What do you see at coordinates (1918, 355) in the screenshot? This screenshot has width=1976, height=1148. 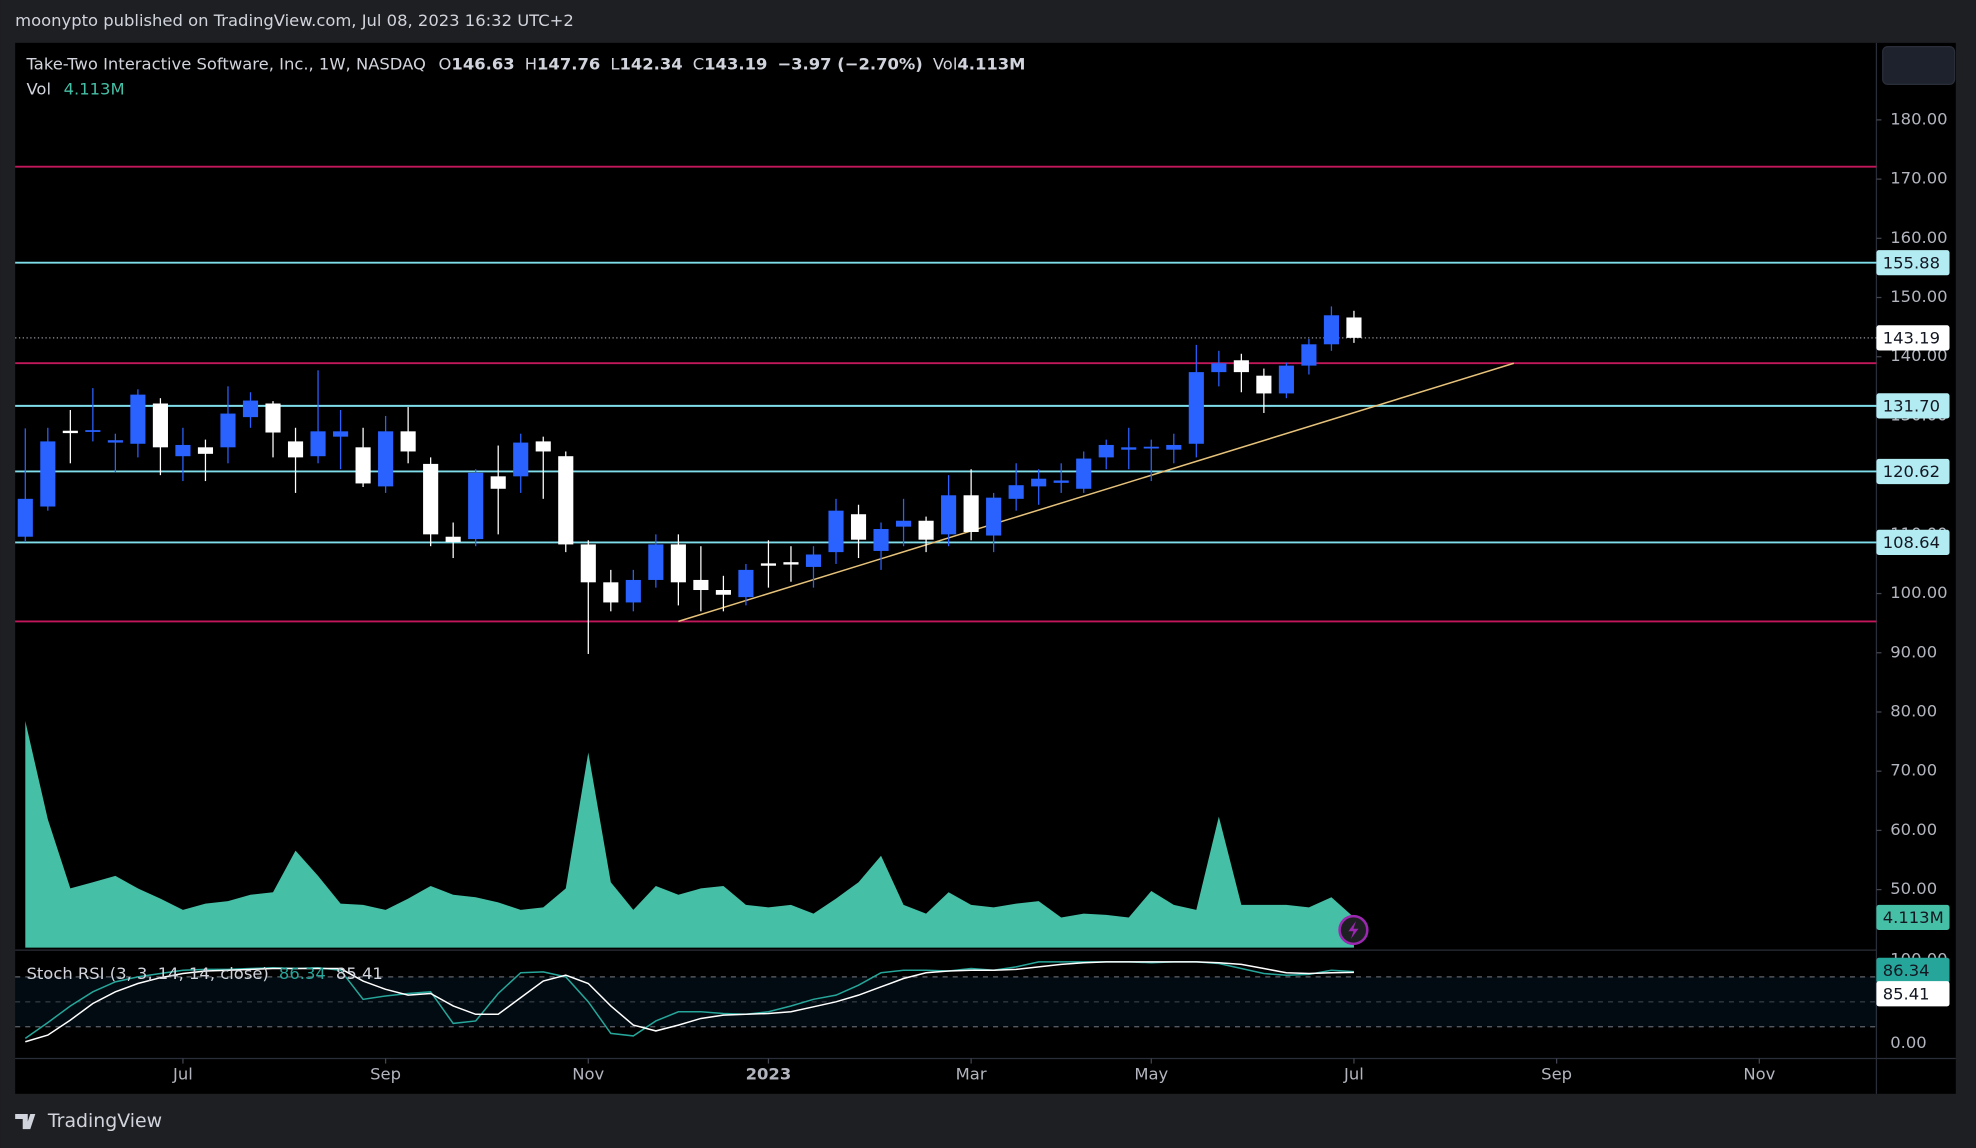 I see `y-tick-label: 140.00` at bounding box center [1918, 355].